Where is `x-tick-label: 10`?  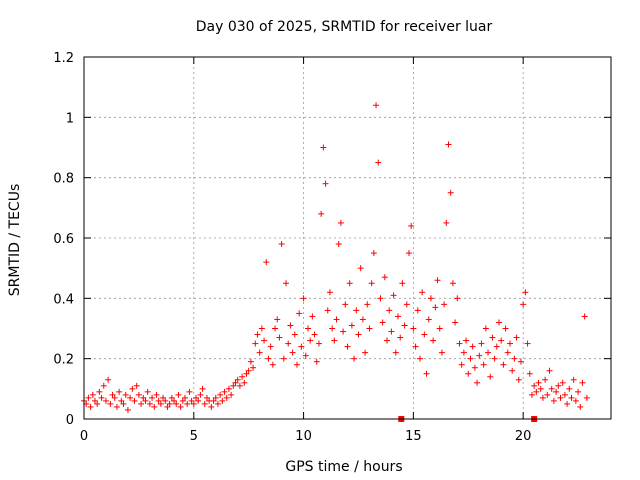
x-tick-label: 10 is located at coordinates (303, 436).